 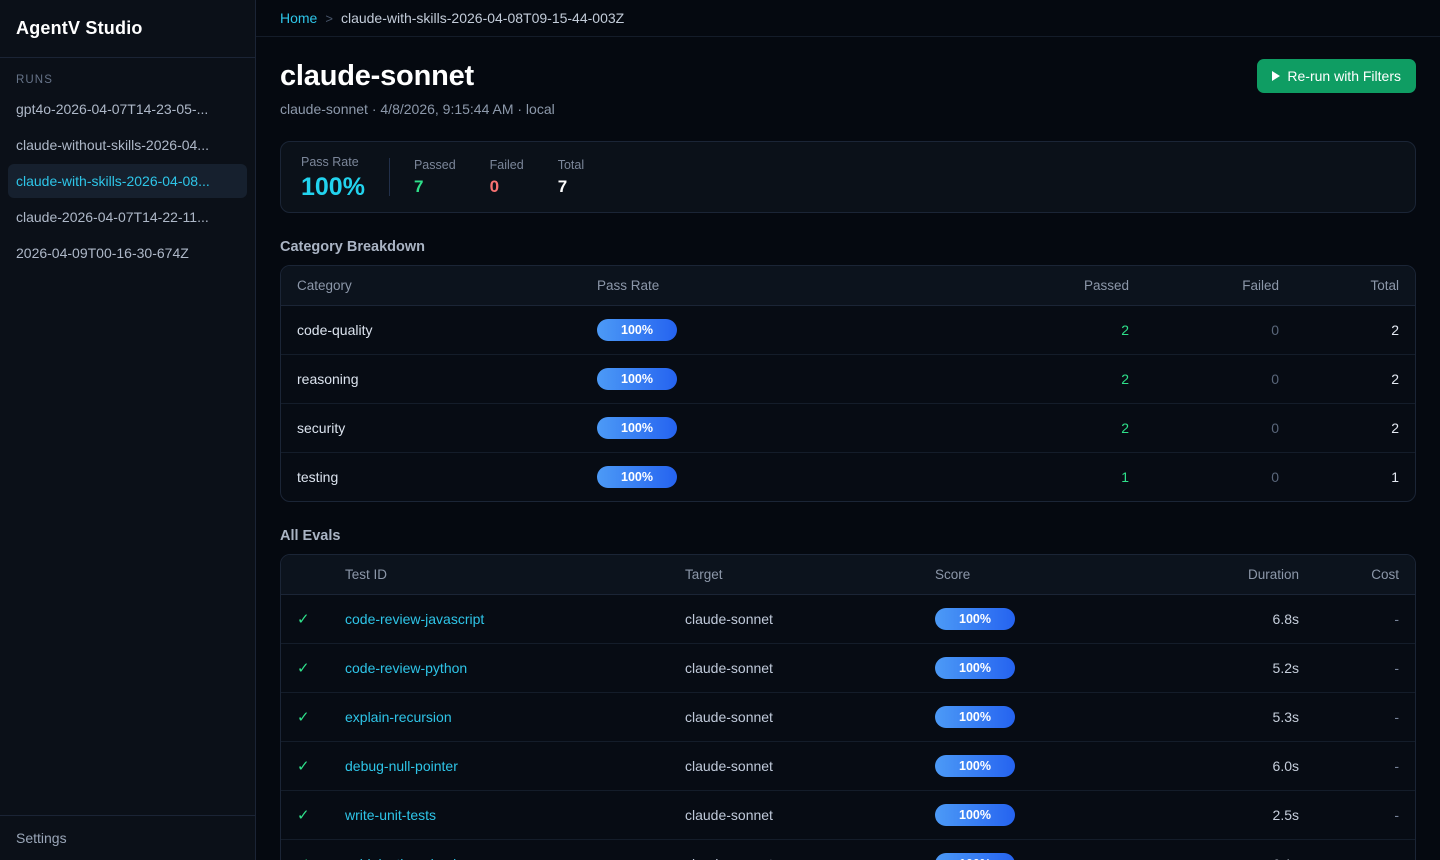 What do you see at coordinates (127, 29) in the screenshot?
I see `app-brand: AgentV Studio` at bounding box center [127, 29].